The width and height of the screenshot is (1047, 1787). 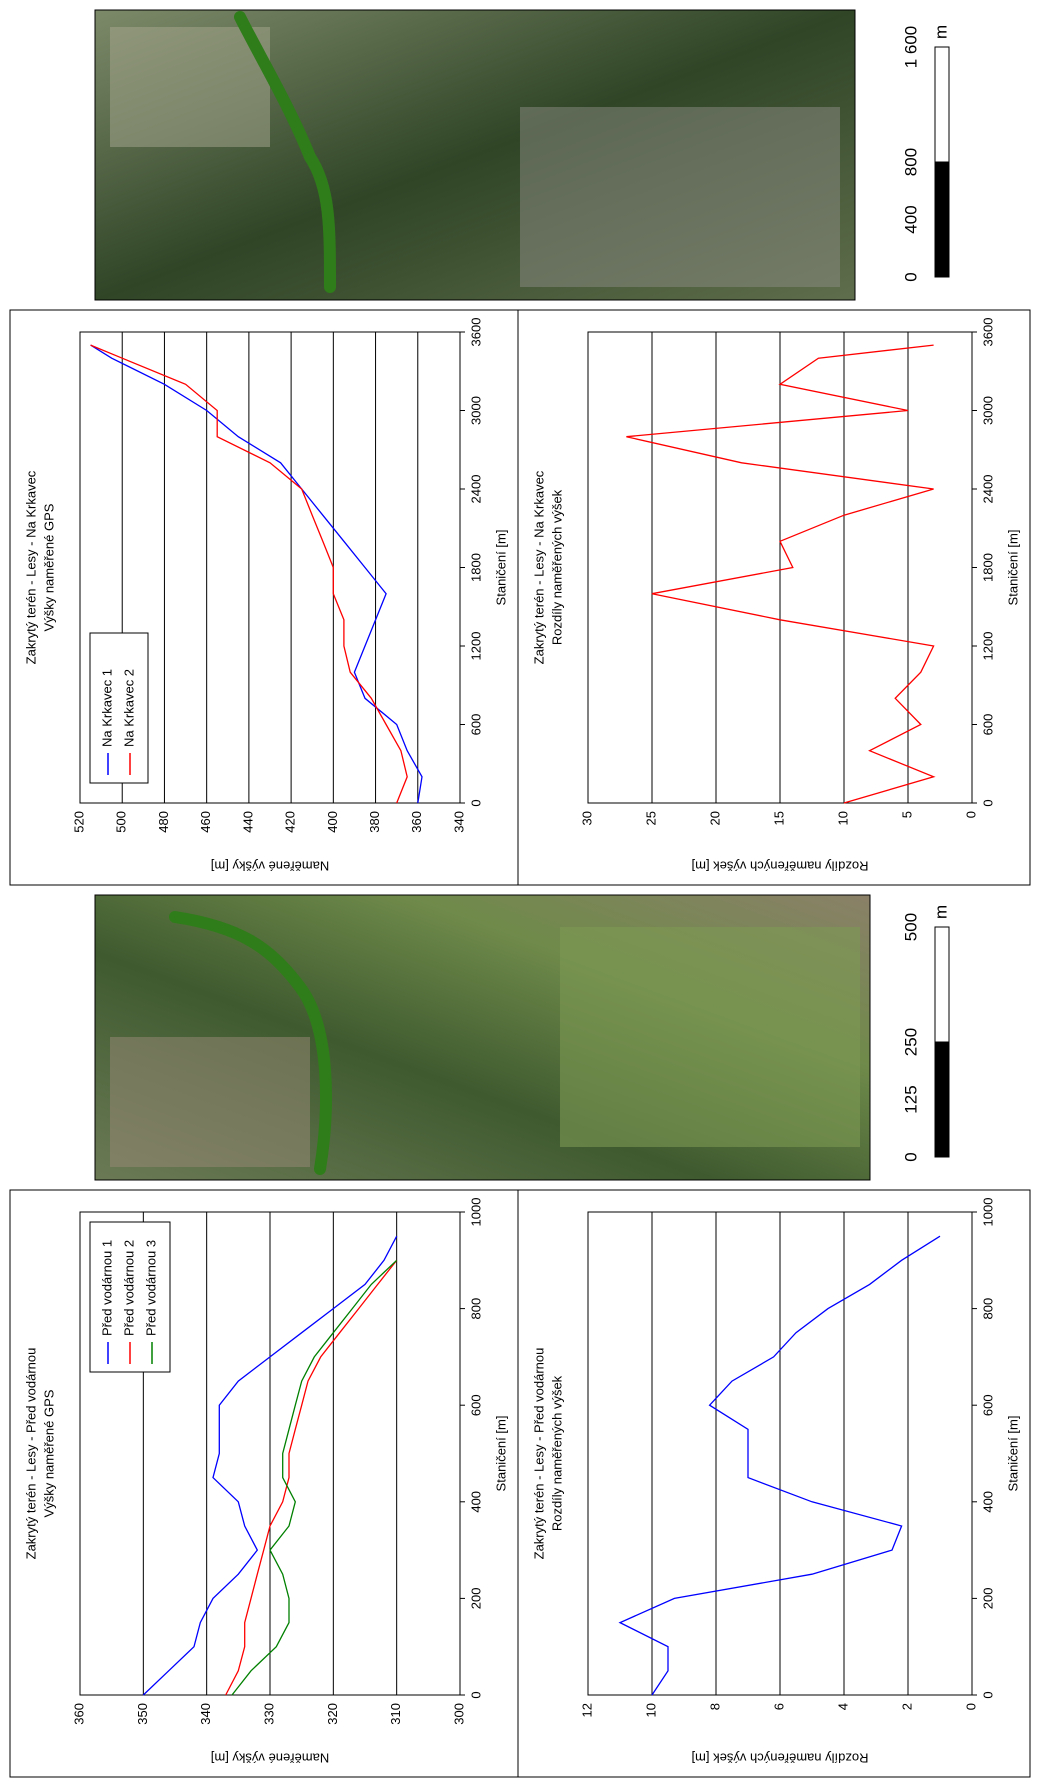 What do you see at coordinates (395, 1714) in the screenshot?
I see `y-tick-label: 310` at bounding box center [395, 1714].